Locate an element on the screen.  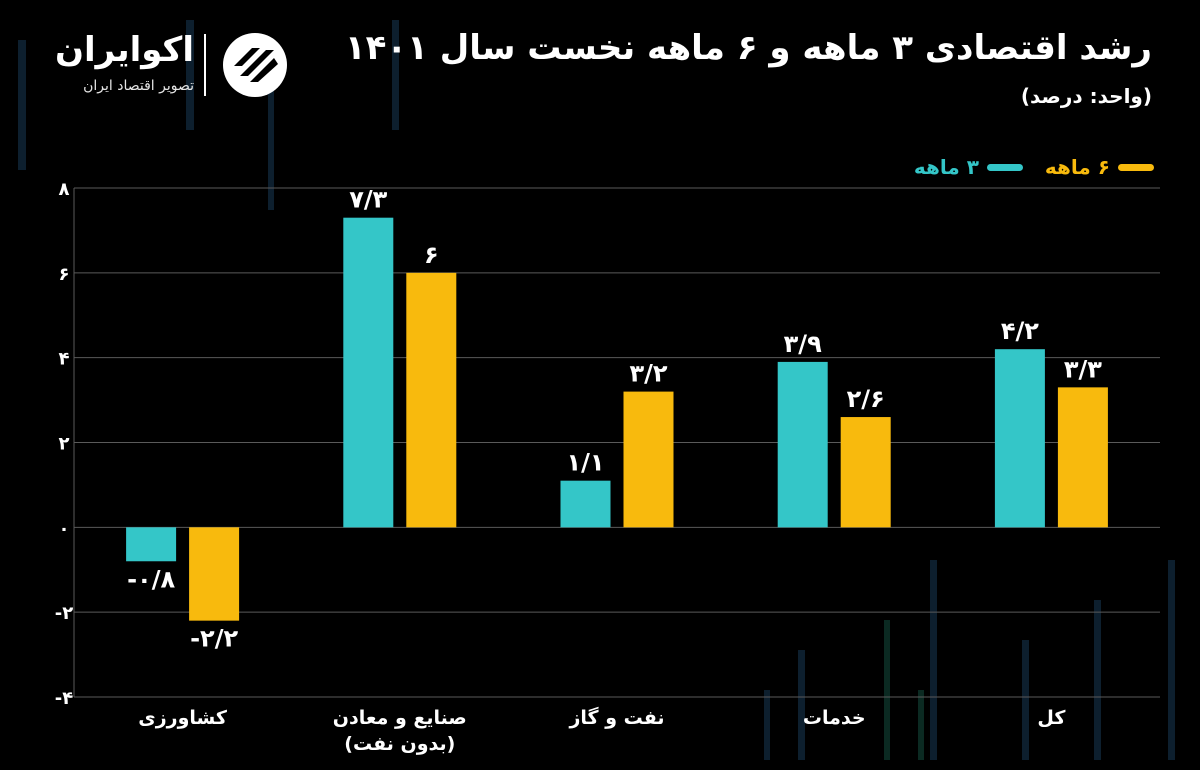
x-tick-label: نفت و گاز is located at coordinates (616, 717).